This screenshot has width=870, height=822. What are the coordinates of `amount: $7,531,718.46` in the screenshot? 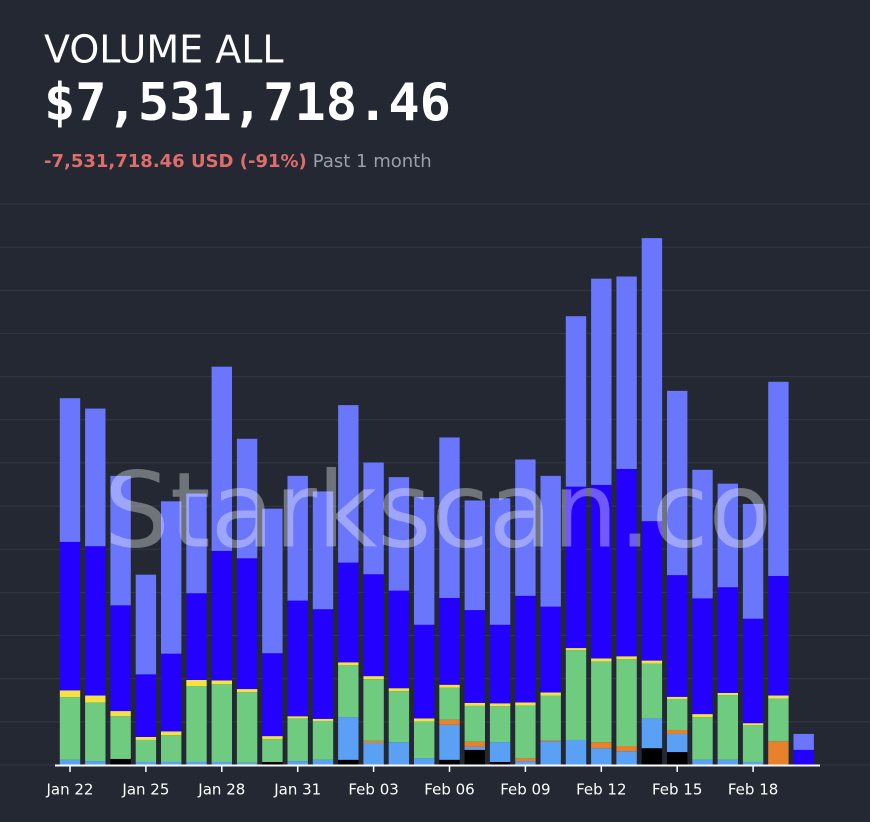 It's located at (247, 103).